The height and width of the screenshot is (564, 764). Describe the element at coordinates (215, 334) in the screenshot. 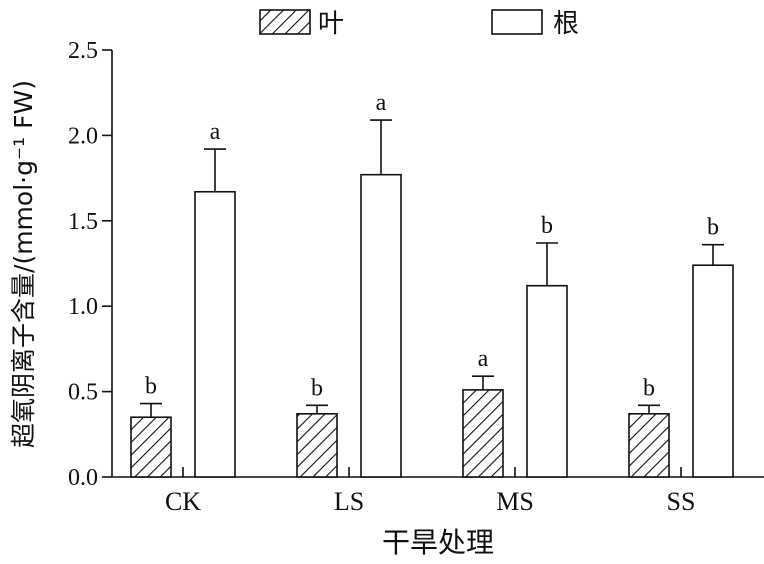

I see `bar-root-ck` at that location.